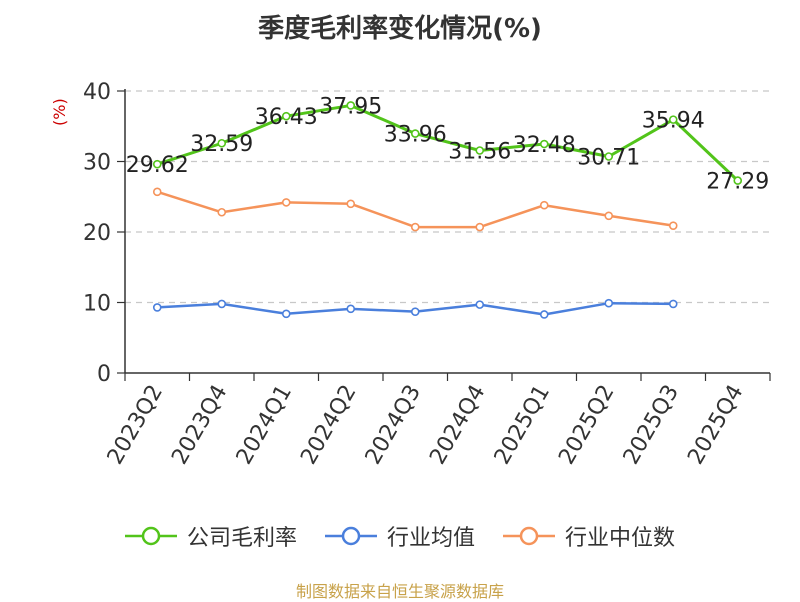 Image resolution: width=800 pixels, height=602 pixels. I want to click on legend-label-industry-mean: 行业均值, so click(430, 538).